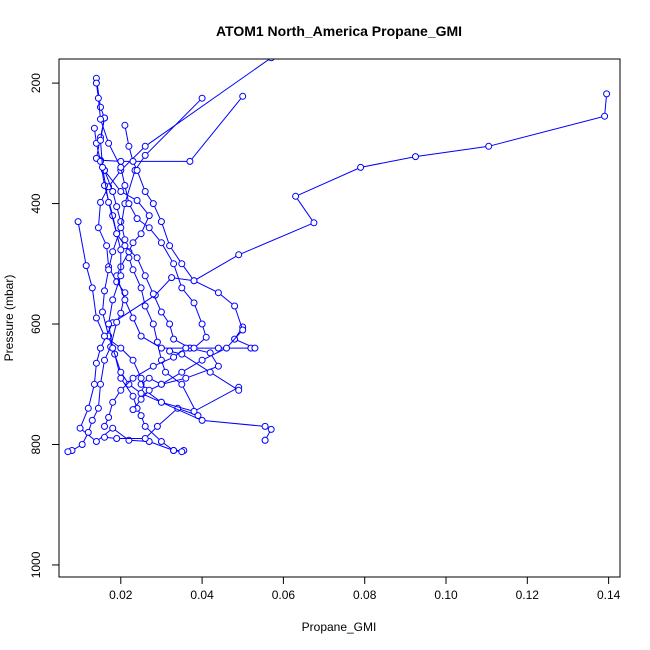 The height and width of the screenshot is (650, 650). What do you see at coordinates (9, 318) in the screenshot?
I see `y-axis-label: Pressure (mbar)` at bounding box center [9, 318].